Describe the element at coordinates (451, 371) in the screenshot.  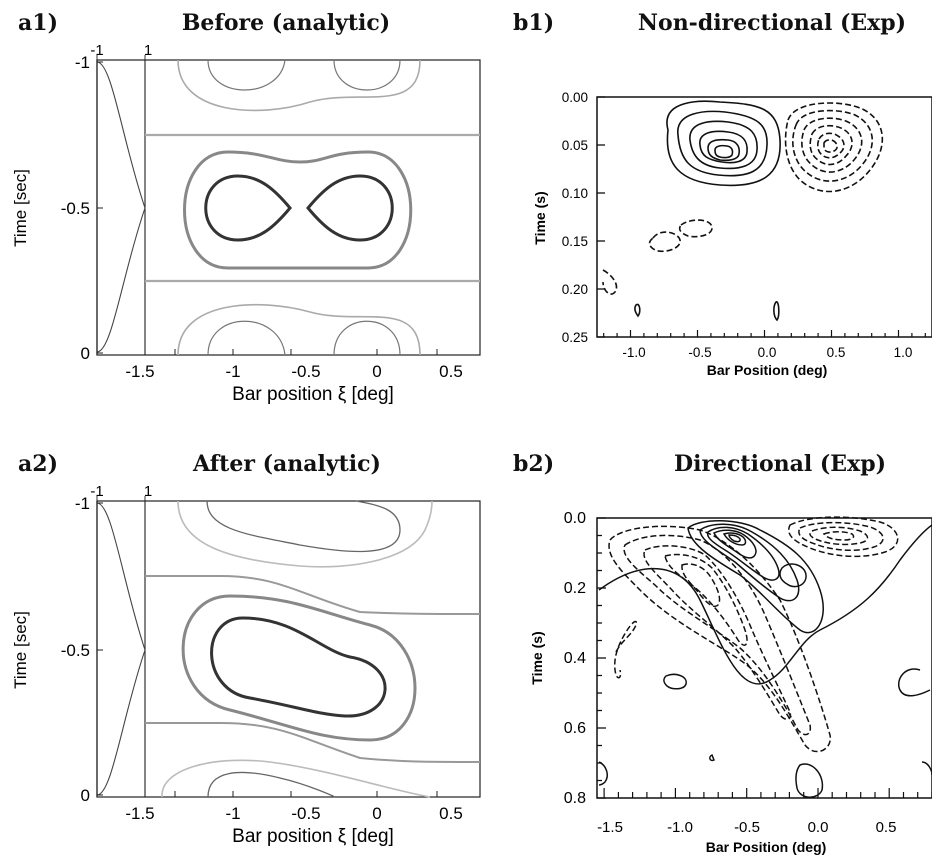
I see `a1-xtick-label: 0.5` at that location.